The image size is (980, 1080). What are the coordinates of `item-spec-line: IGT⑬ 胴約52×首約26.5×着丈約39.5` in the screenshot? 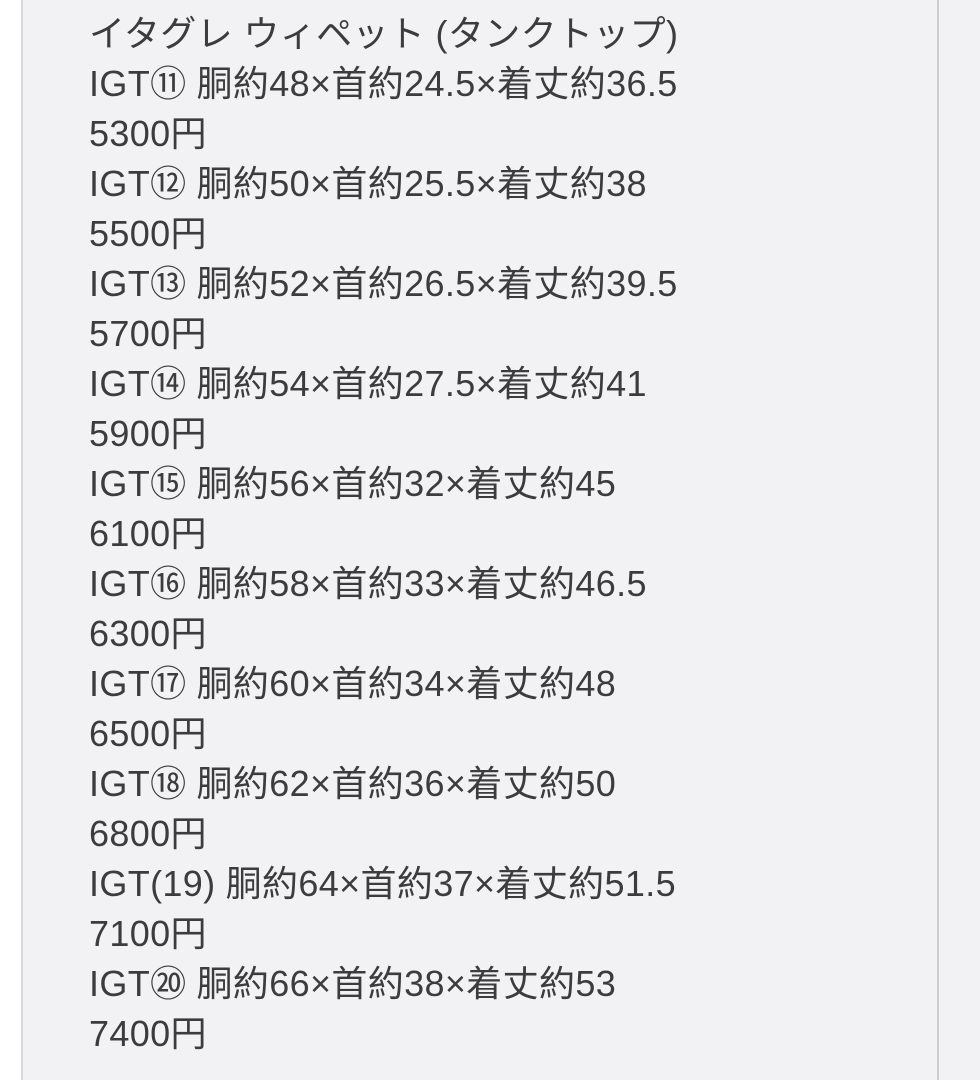 It's located at (508, 284).